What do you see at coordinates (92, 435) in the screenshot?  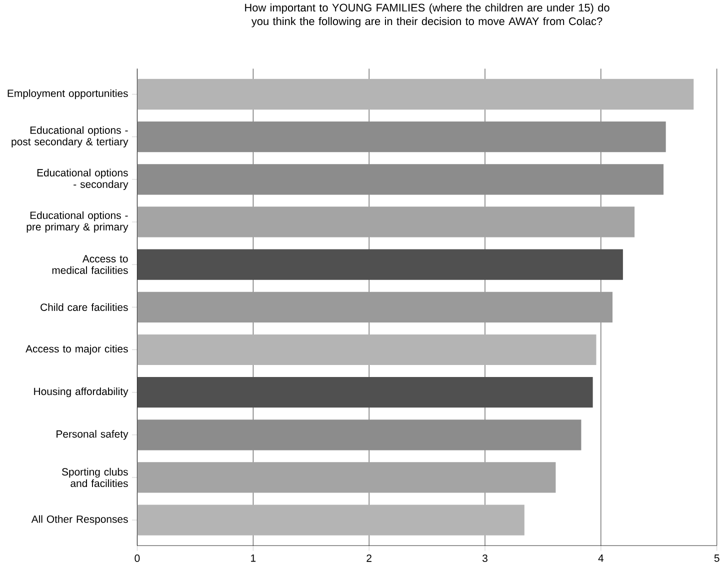 I see `y-tick-label: Personal safety` at bounding box center [92, 435].